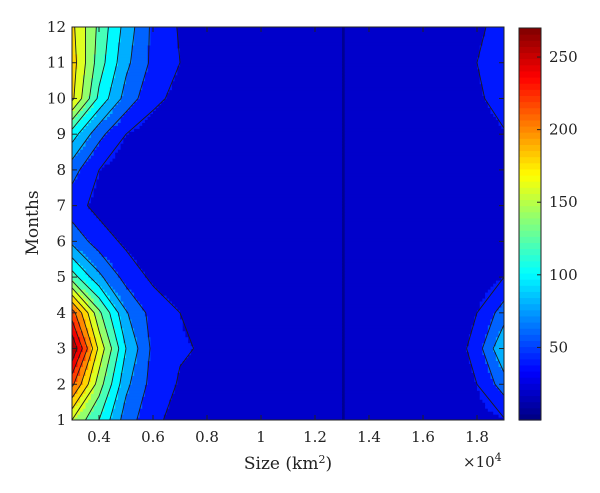 This screenshot has width=600, height=493. What do you see at coordinates (563, 202) in the screenshot?
I see `colorbar-tick-label: 150` at bounding box center [563, 202].